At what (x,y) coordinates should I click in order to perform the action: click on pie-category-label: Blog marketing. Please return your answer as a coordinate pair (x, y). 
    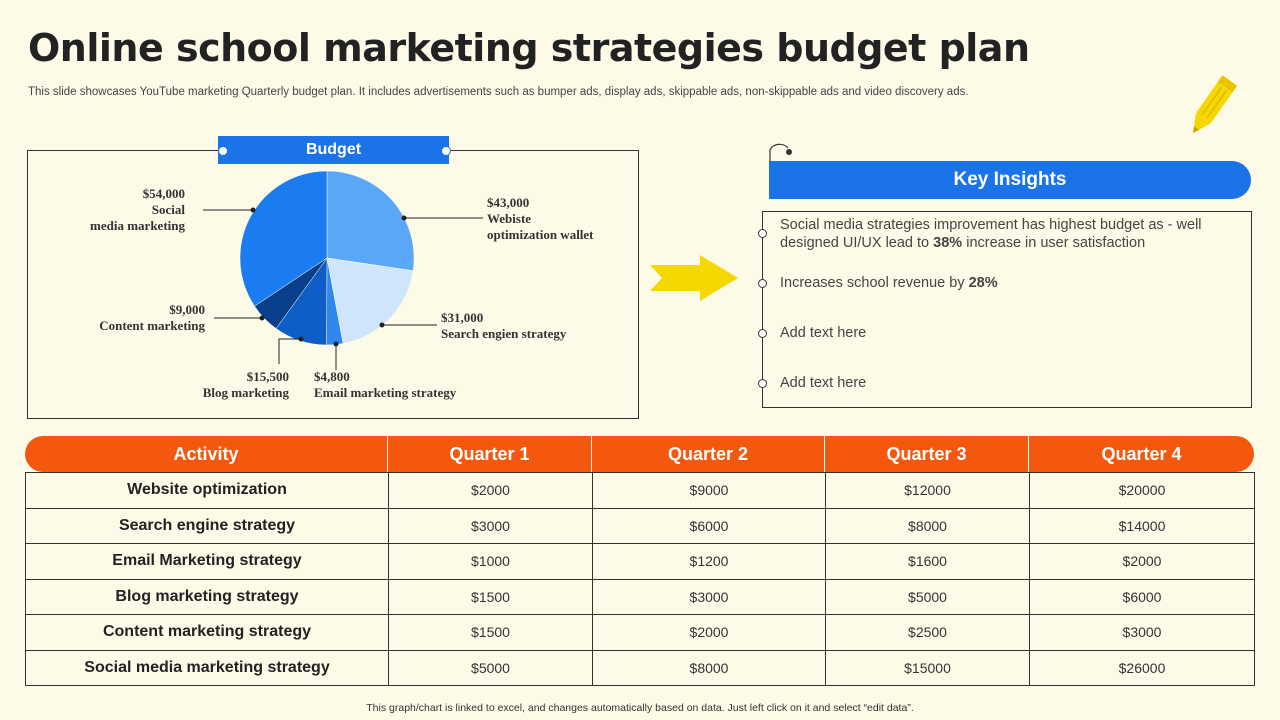
    Looking at the image, I should click on (246, 392).